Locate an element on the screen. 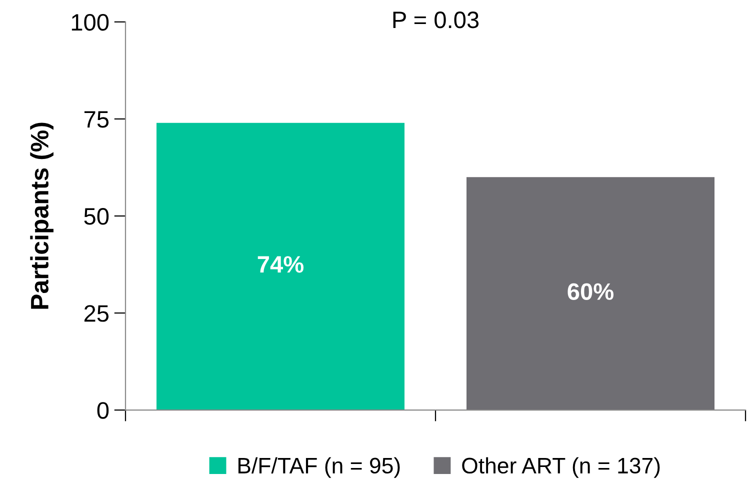  y-tick-label: 25 is located at coordinates (96, 313).